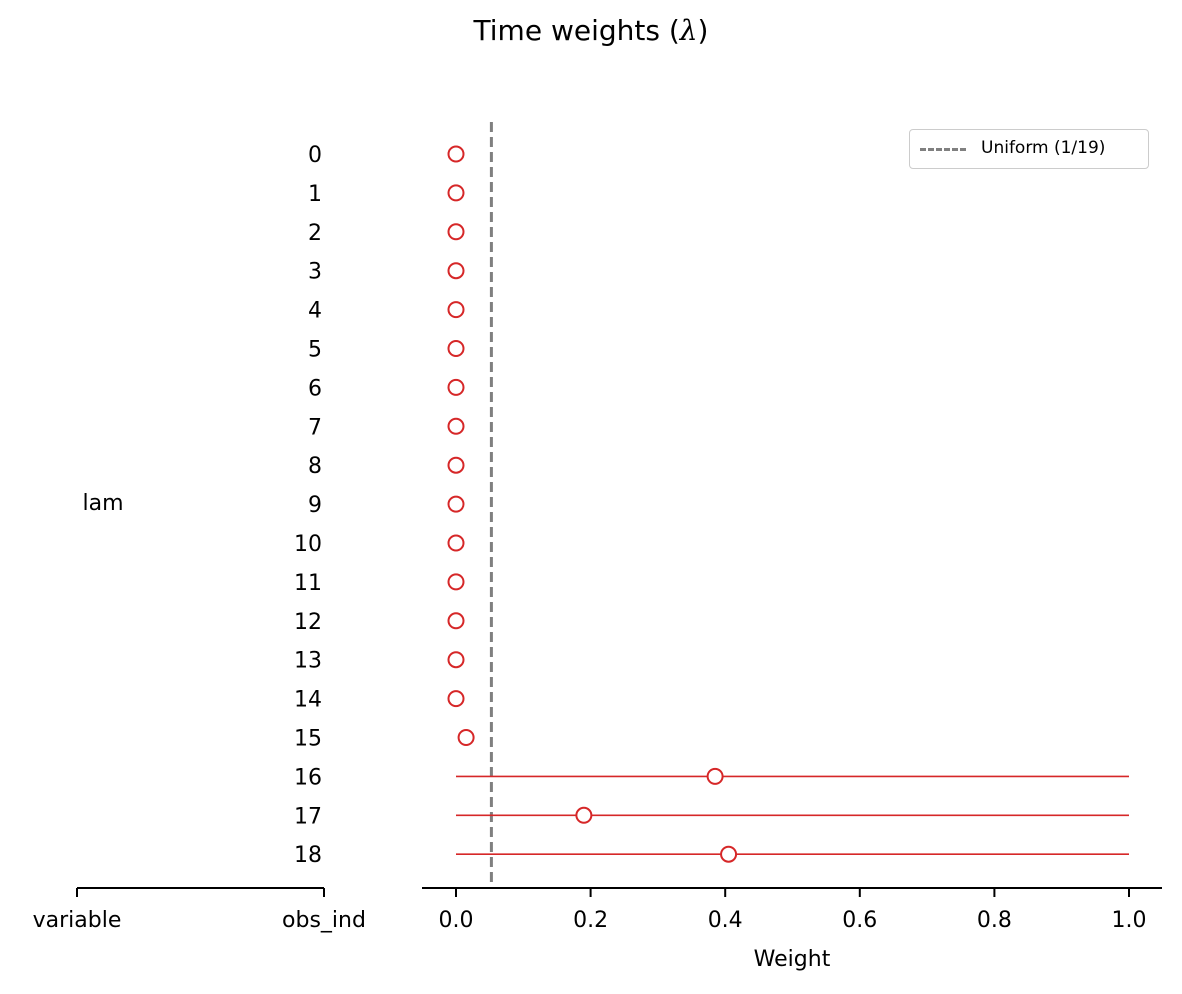 This screenshot has height=994, width=1182. What do you see at coordinates (308, 622) in the screenshot?
I see `y-tick-label: 12` at bounding box center [308, 622].